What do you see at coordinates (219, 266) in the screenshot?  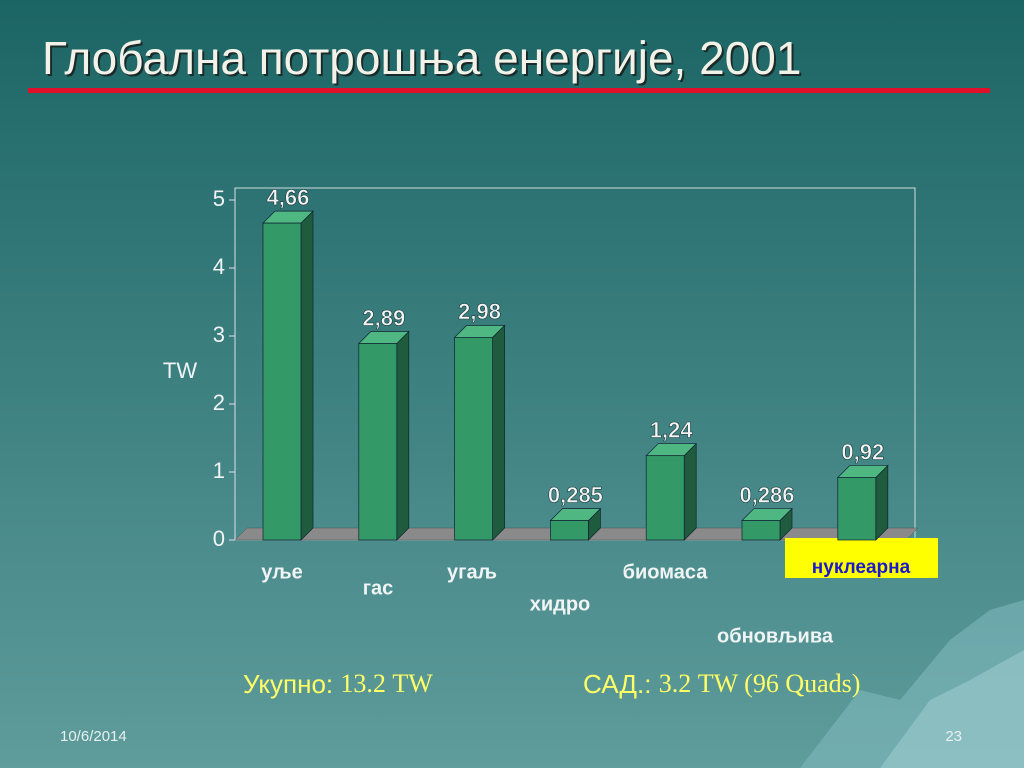 I see `y-tick-label: 4` at bounding box center [219, 266].